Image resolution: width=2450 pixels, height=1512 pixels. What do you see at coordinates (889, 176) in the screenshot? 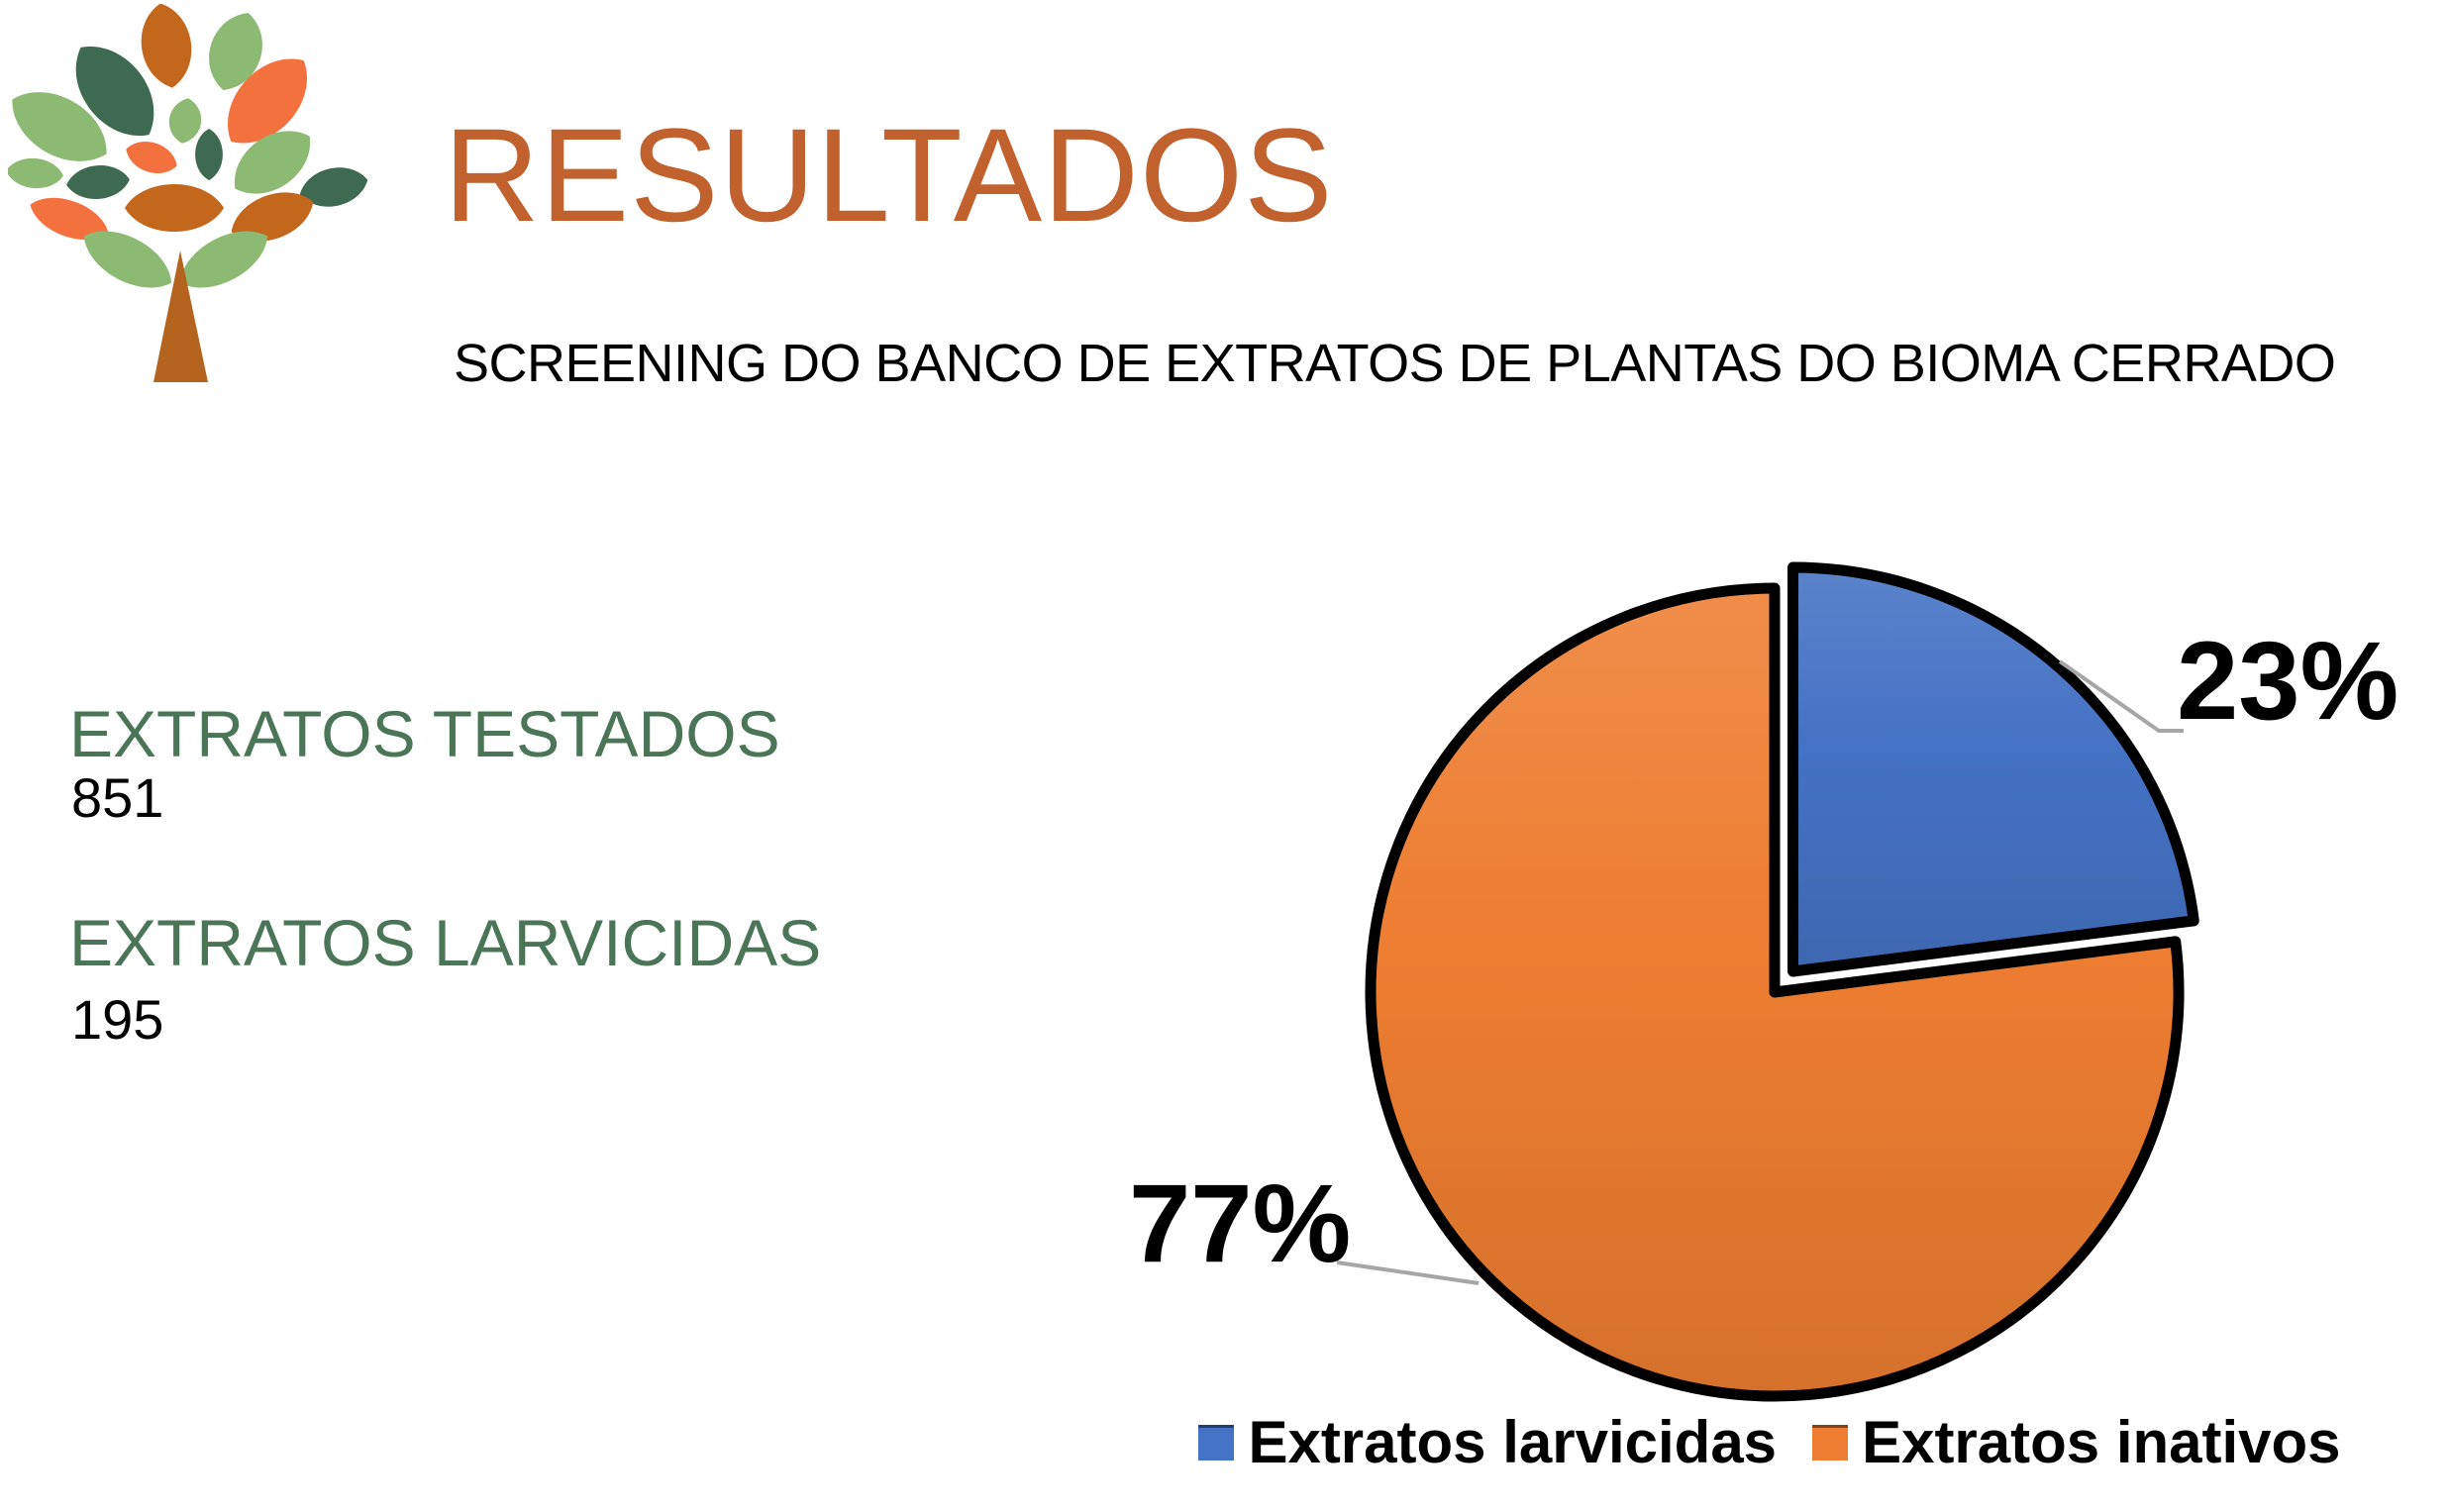
I see `page-title: RESULTADOS` at bounding box center [889, 176].